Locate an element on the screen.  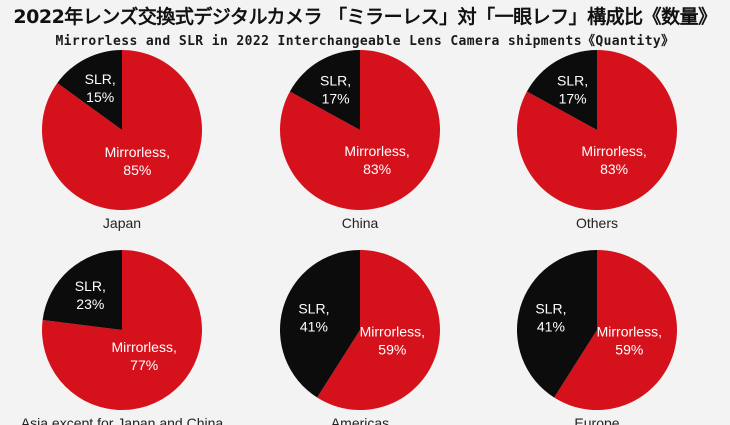
pie-china: Mirrorless, 83% SLR, 17% China is located at coordinates (360, 140).